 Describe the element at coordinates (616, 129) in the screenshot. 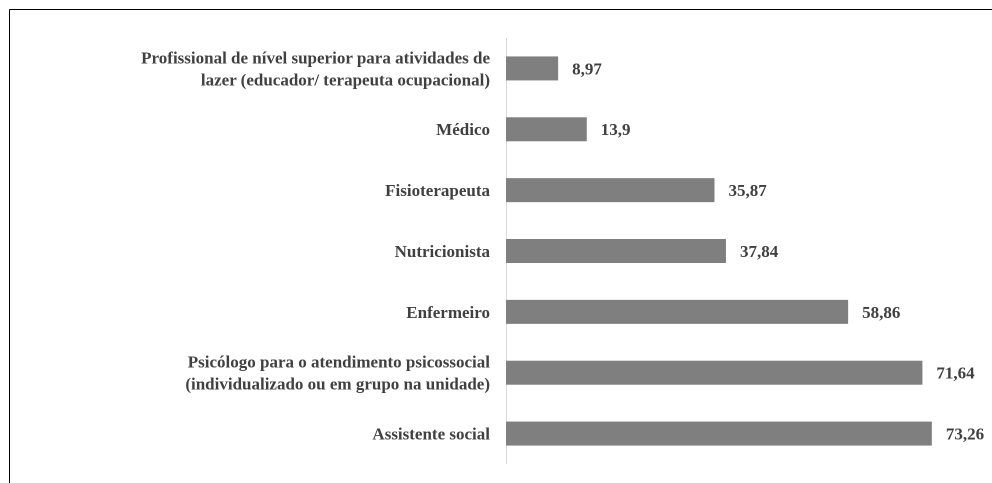

I see `value-label: 13,9` at that location.